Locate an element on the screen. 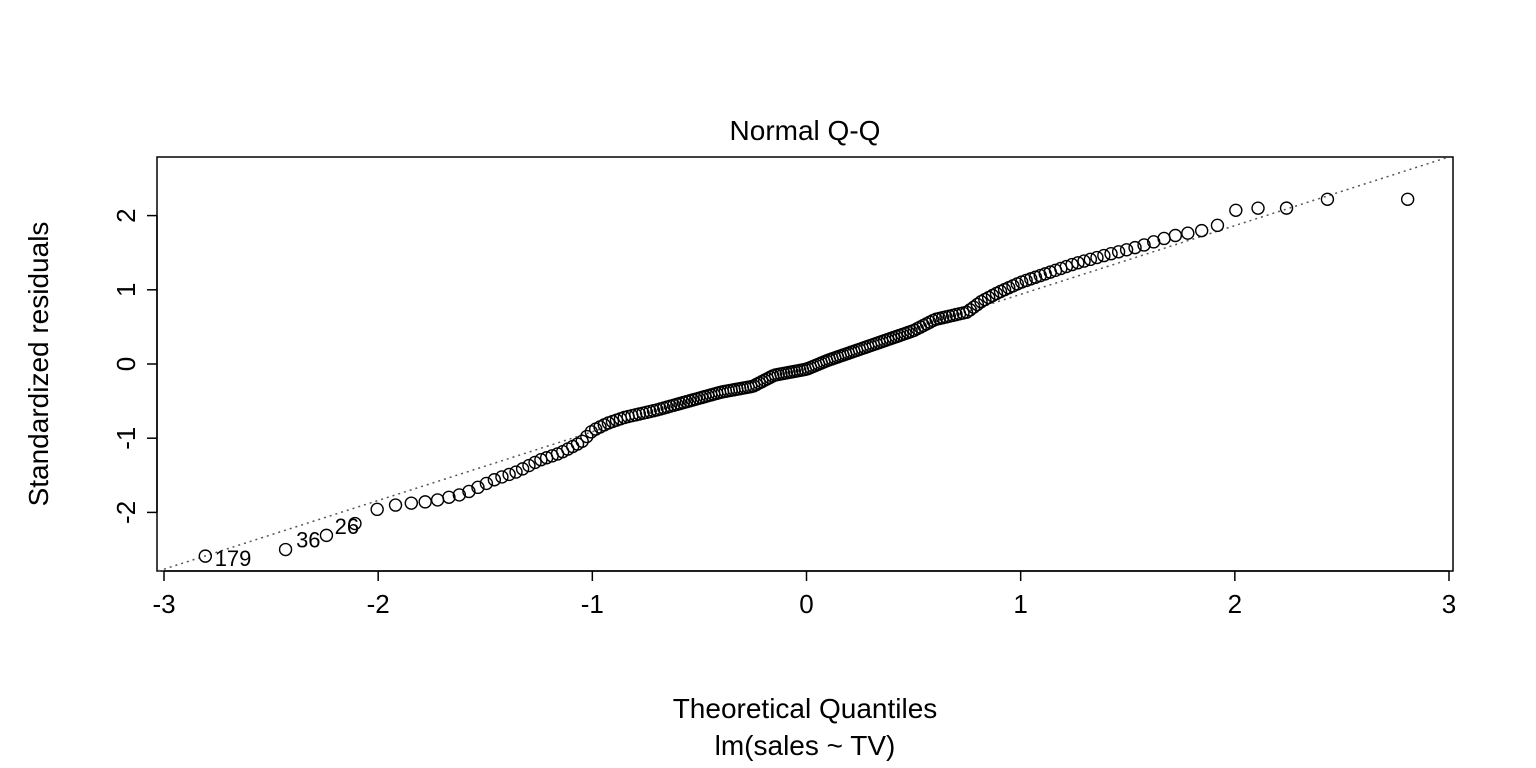 The image size is (1536, 768). y-tick-label: 2 is located at coordinates (126, 215).